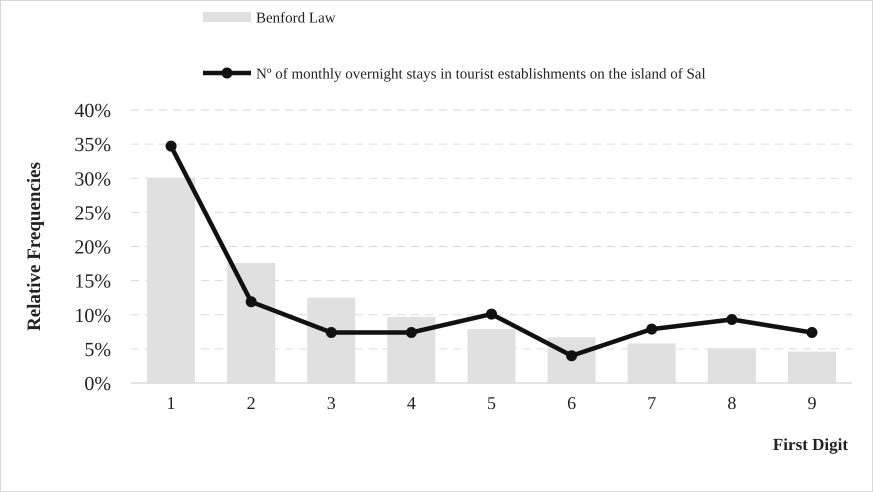 The image size is (873, 492). Describe the element at coordinates (92, 145) in the screenshot. I see `y-tick-label: 35%` at that location.